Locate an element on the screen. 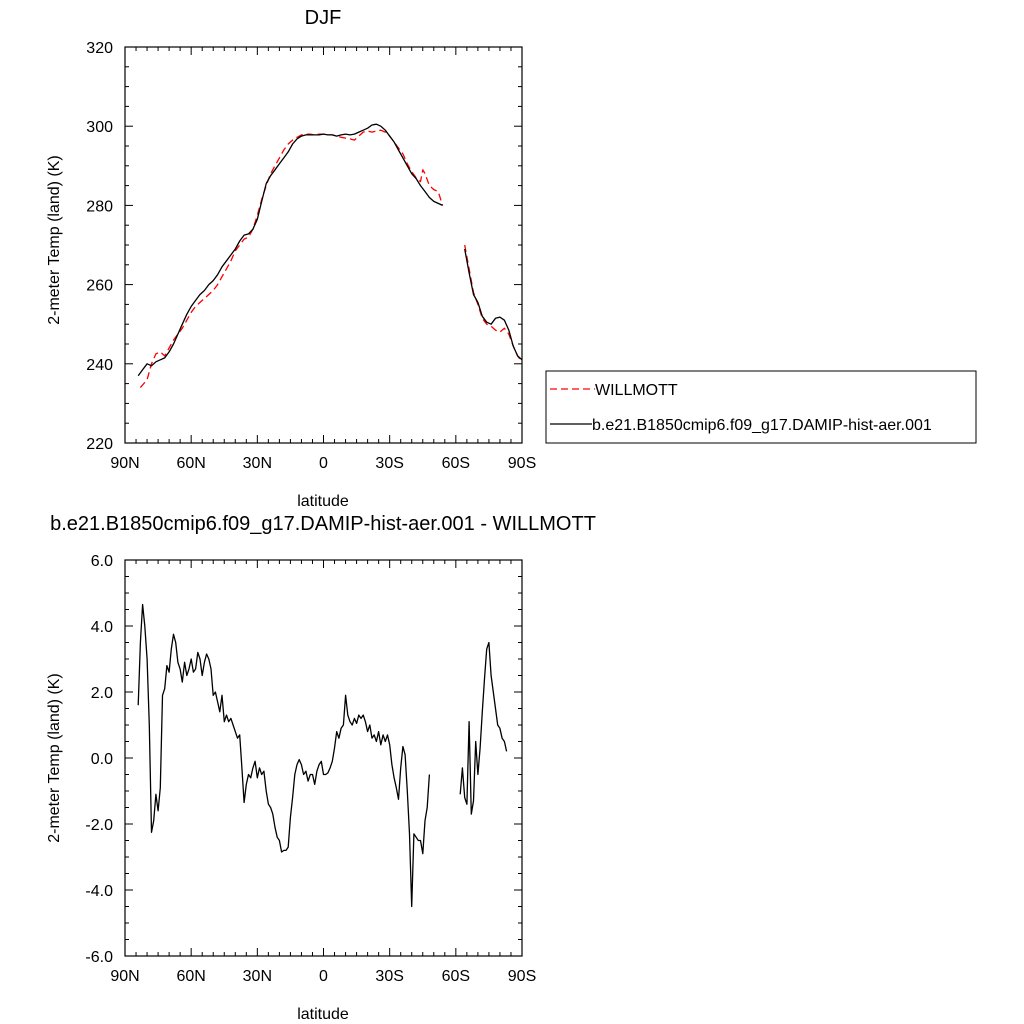  bottom-y-tick-label: -2.0 is located at coordinates (99, 825).